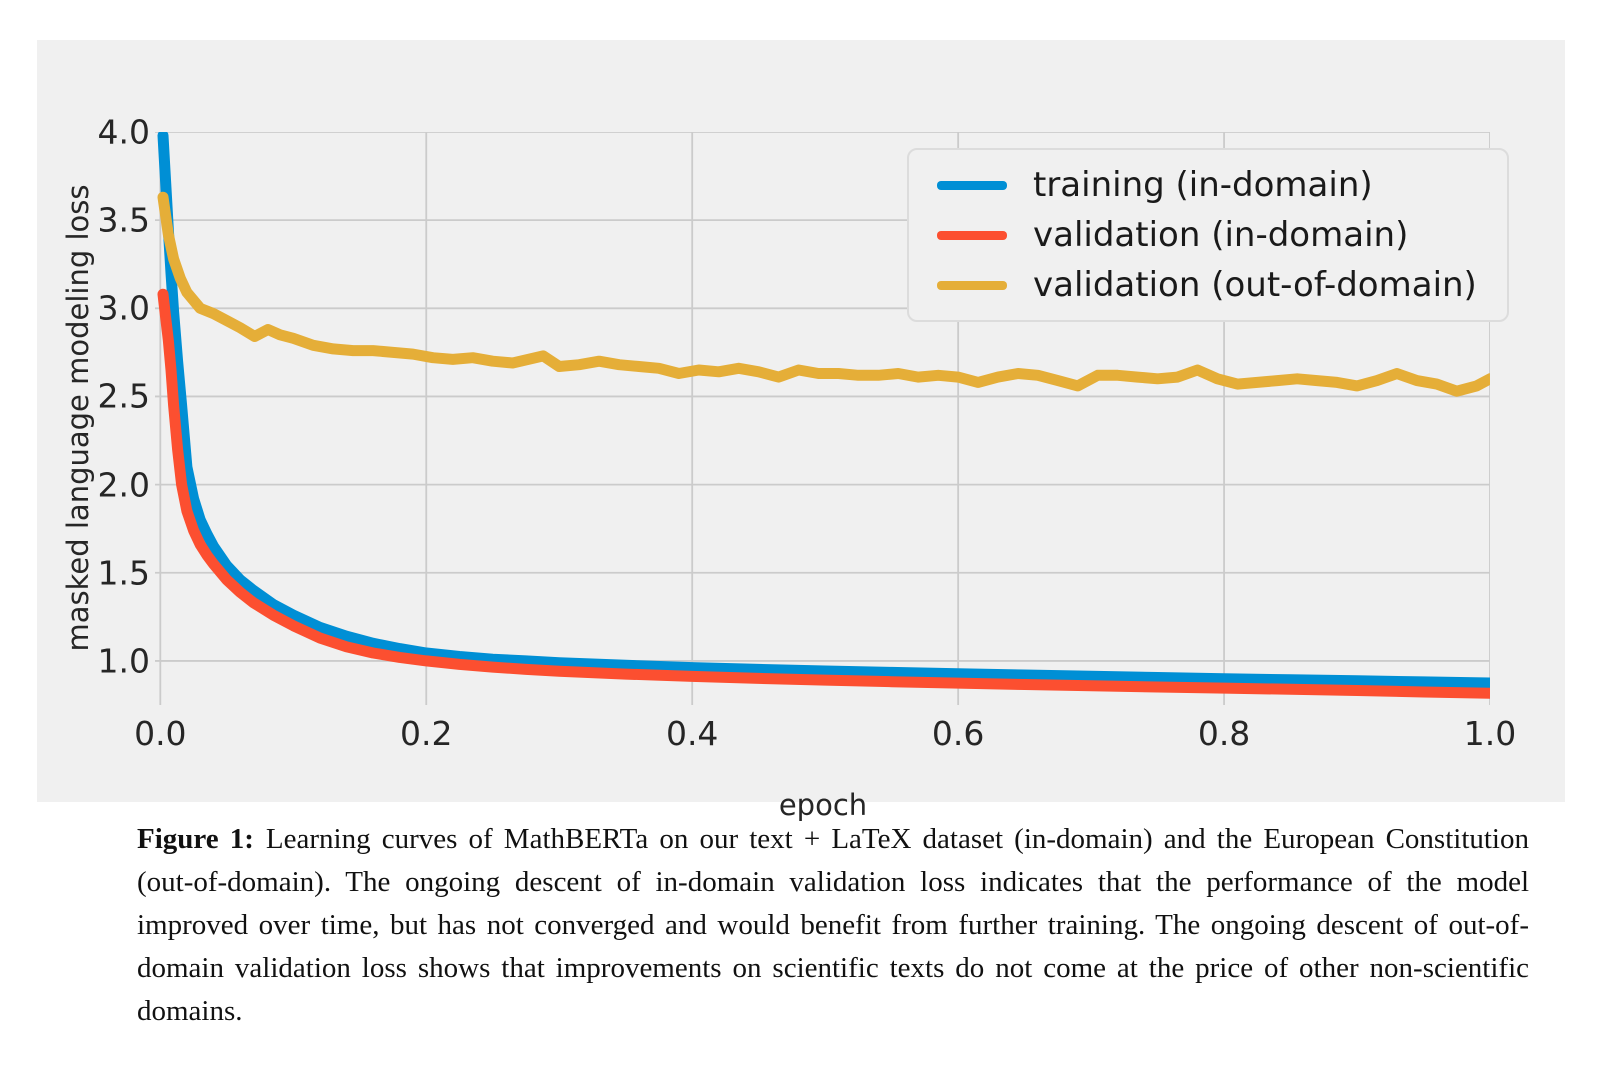 This screenshot has width=1602, height=1080. Describe the element at coordinates (160, 733) in the screenshot. I see `x-tick-label: 0.0` at that location.